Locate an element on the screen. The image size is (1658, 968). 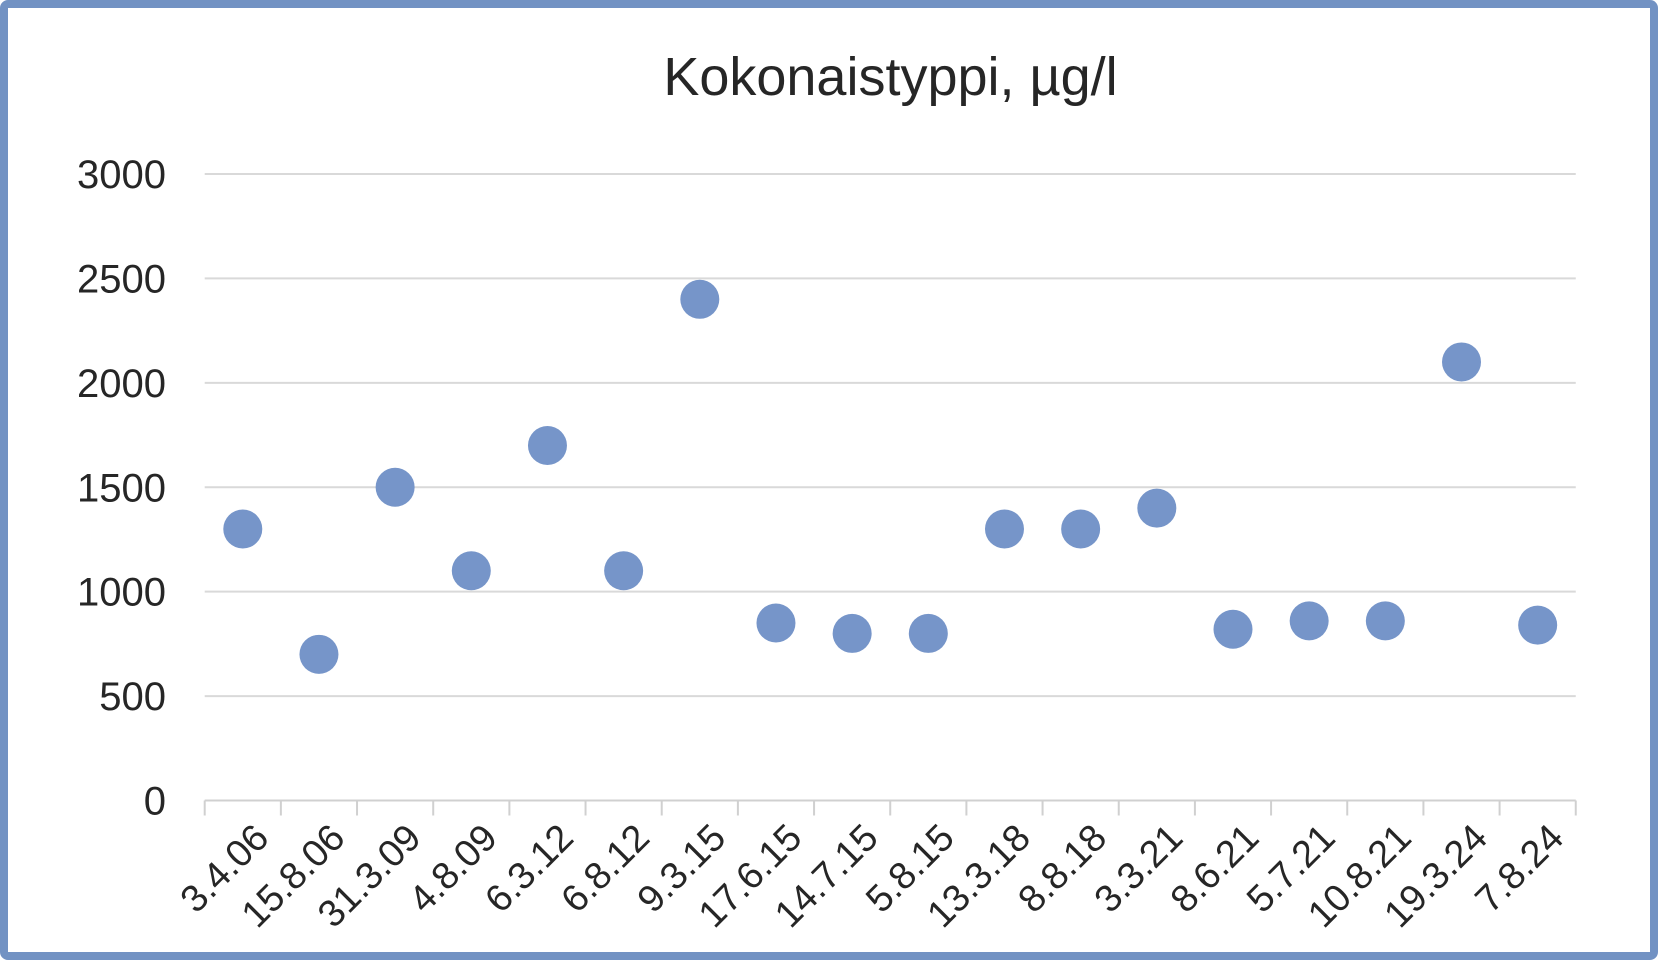
x-axis-tick-label: 7.8.24 is located at coordinates (1520, 869).